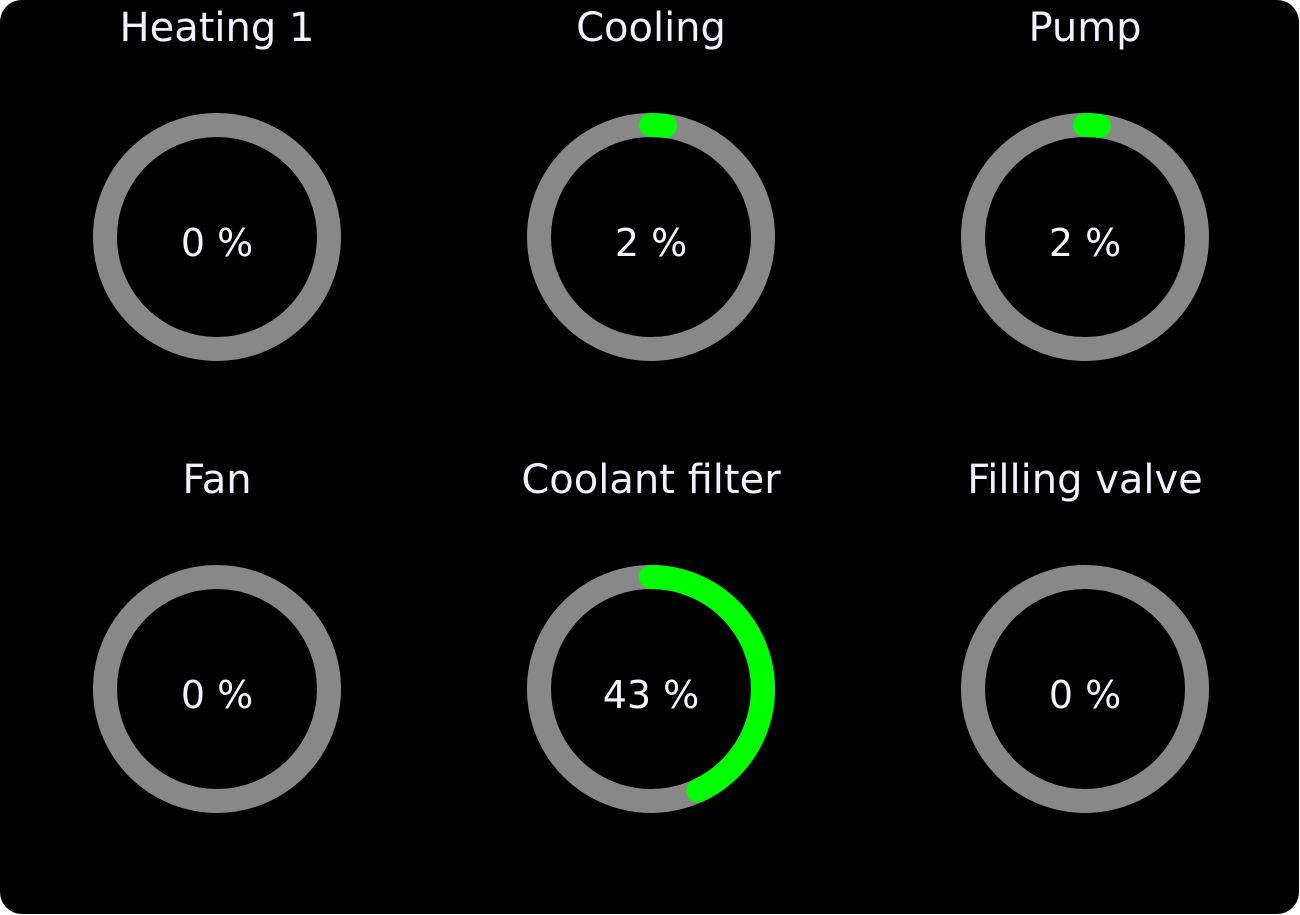 The height and width of the screenshot is (915, 1300). What do you see at coordinates (651, 480) in the screenshot?
I see `gauge-label: Coolant filter` at bounding box center [651, 480].